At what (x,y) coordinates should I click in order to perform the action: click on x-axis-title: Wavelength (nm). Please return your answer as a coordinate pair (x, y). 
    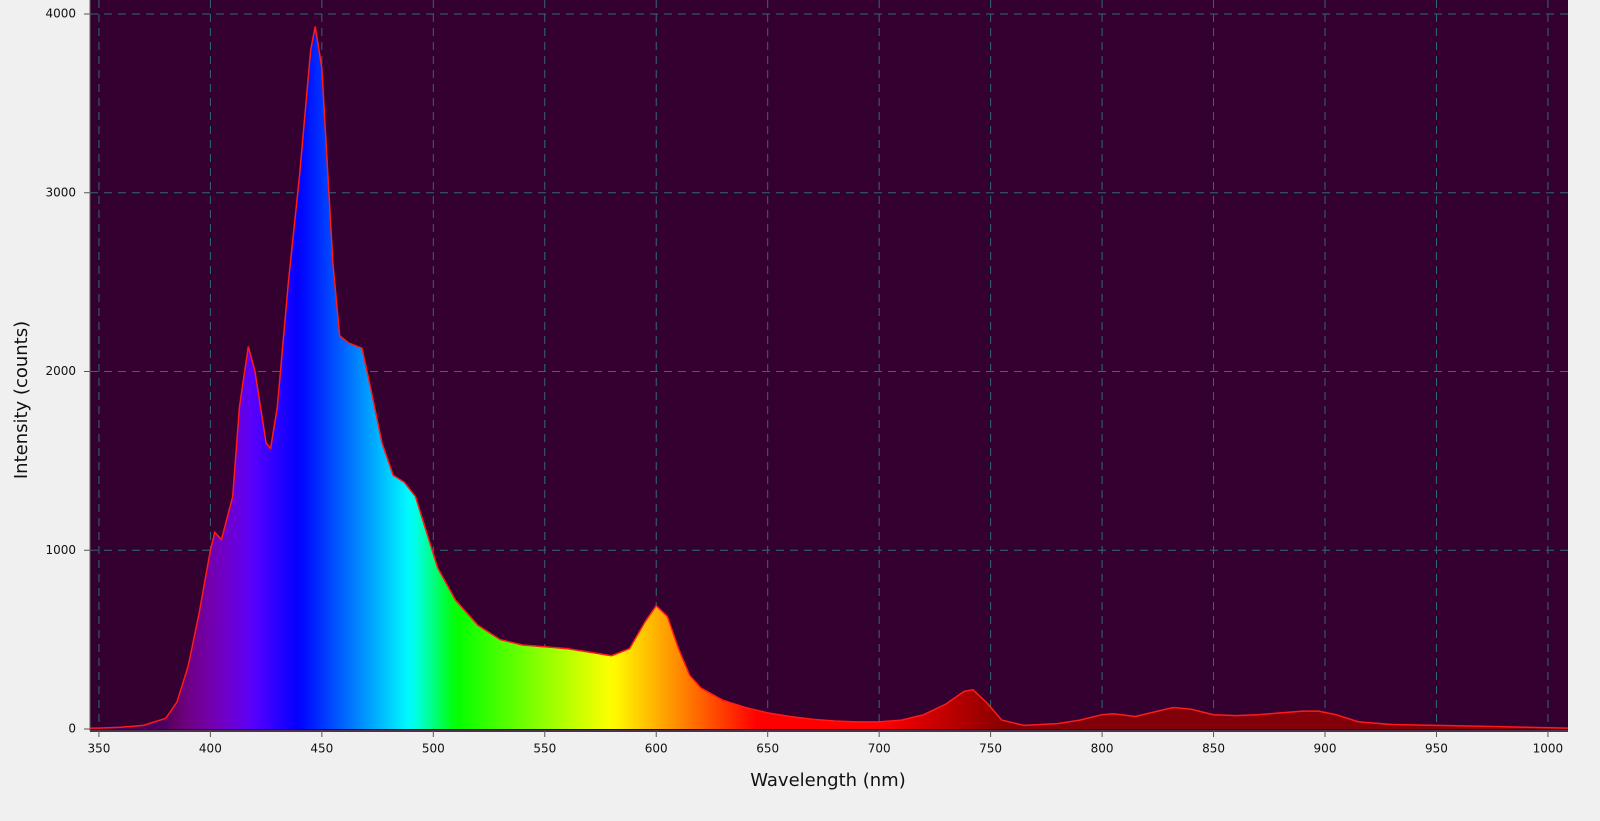
    Looking at the image, I should click on (828, 780).